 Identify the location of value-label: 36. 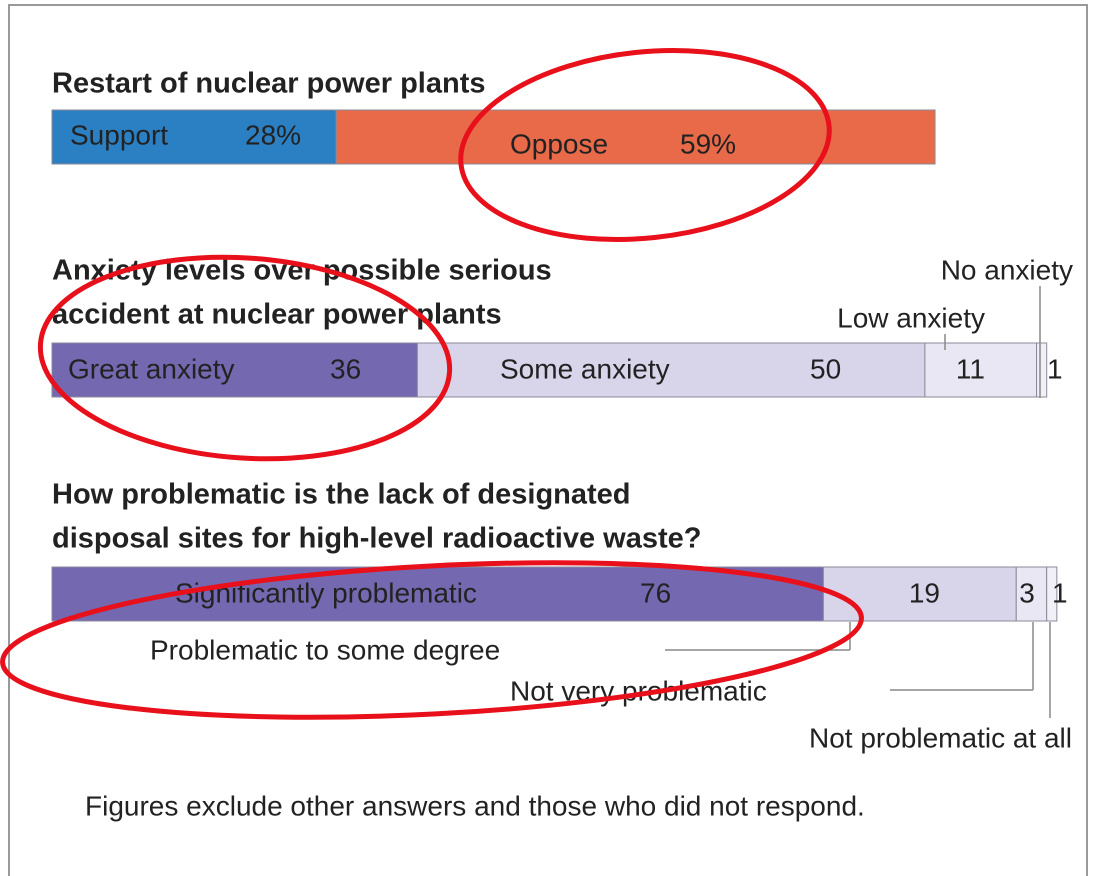
(345, 368).